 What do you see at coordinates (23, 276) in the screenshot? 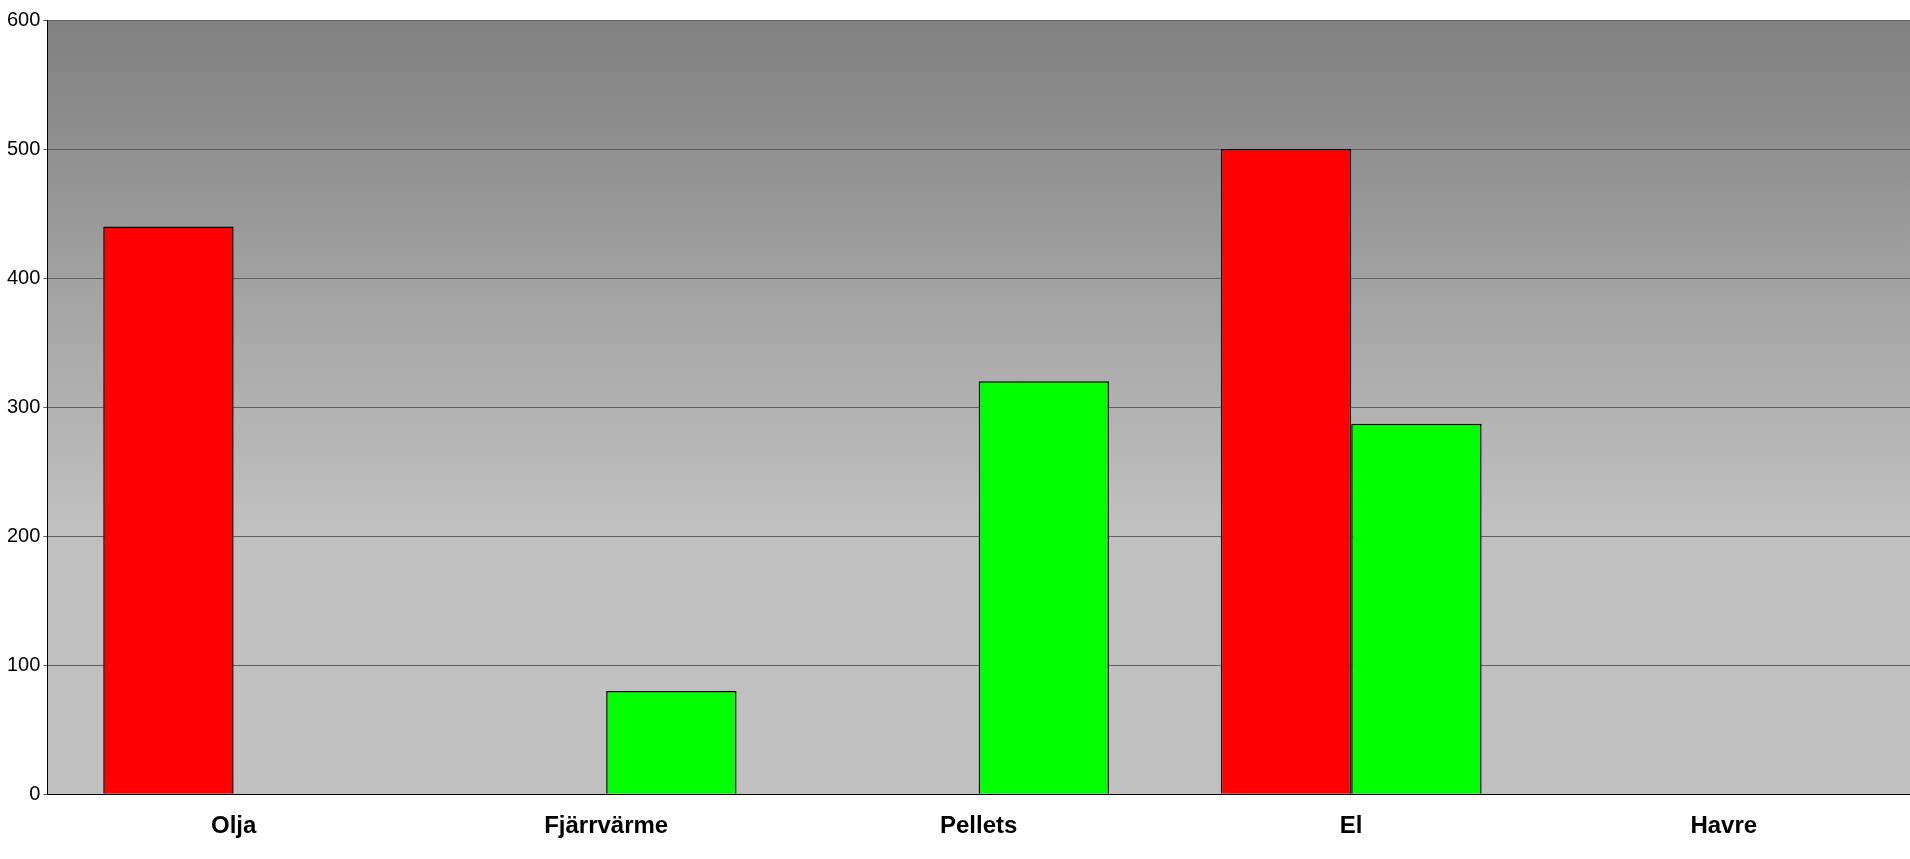
I see `y-tick-label: 400` at bounding box center [23, 276].